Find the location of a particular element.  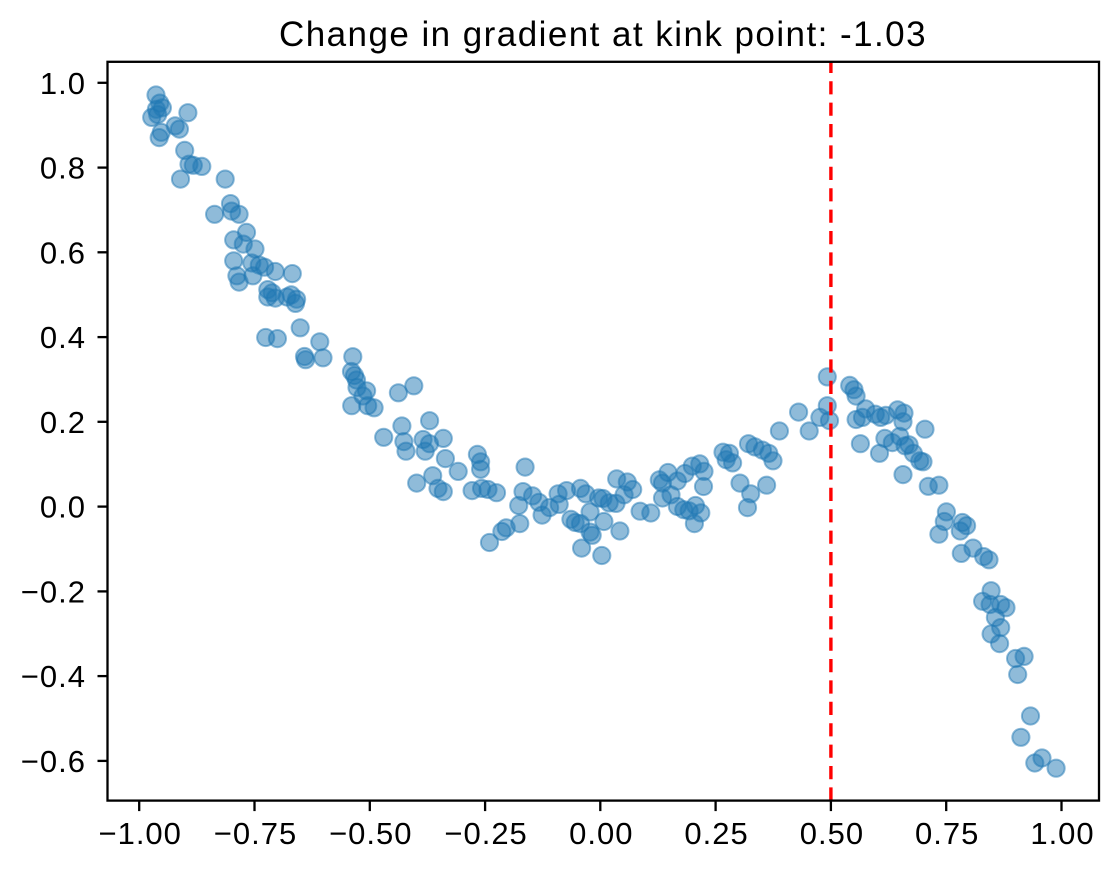

svg-text: 0.00 is located at coordinates (601, 833).